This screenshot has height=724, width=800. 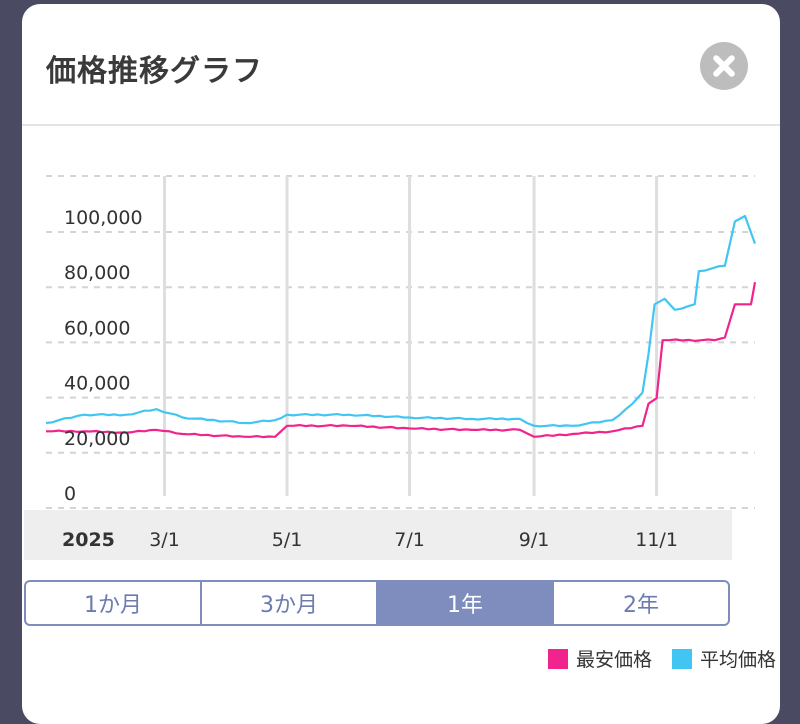 I want to click on tab-1-year: 1年, so click(x=466, y=603).